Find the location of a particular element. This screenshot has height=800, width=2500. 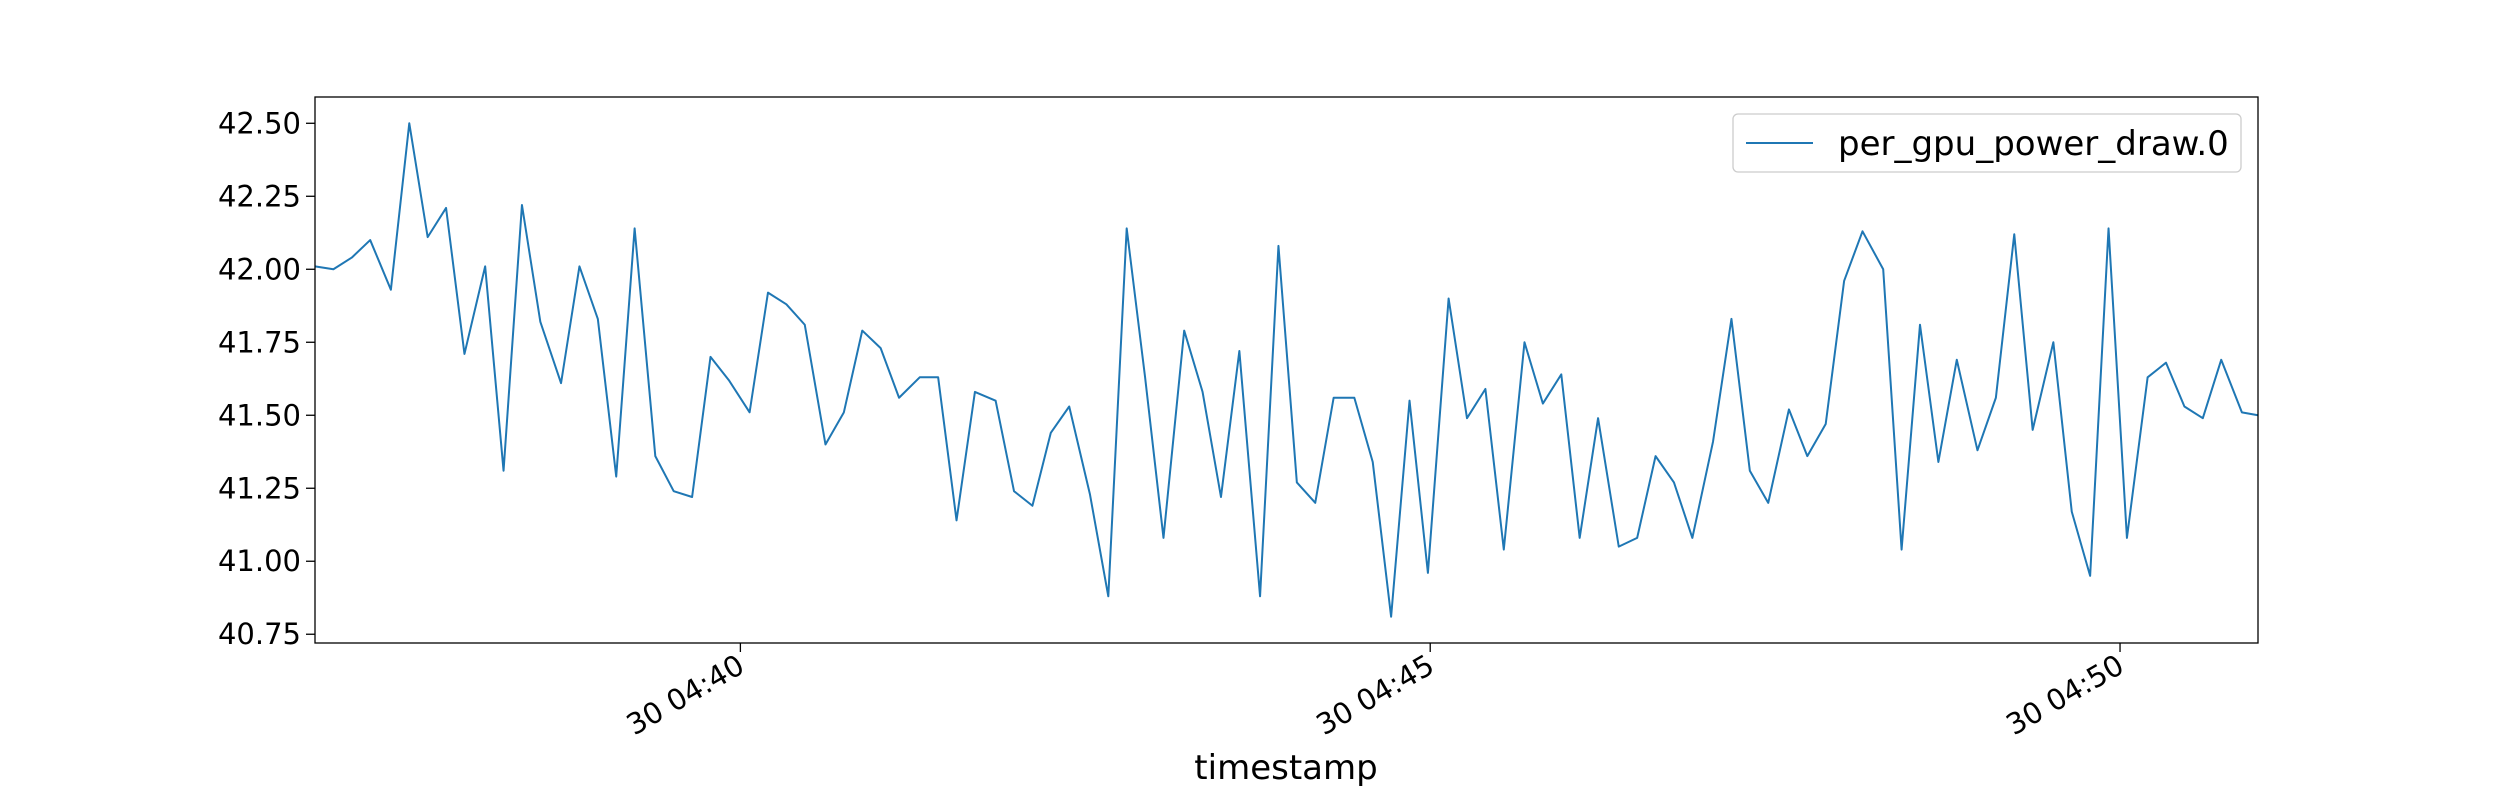

x-tick-label: 30 04:45 is located at coordinates (1374, 695).